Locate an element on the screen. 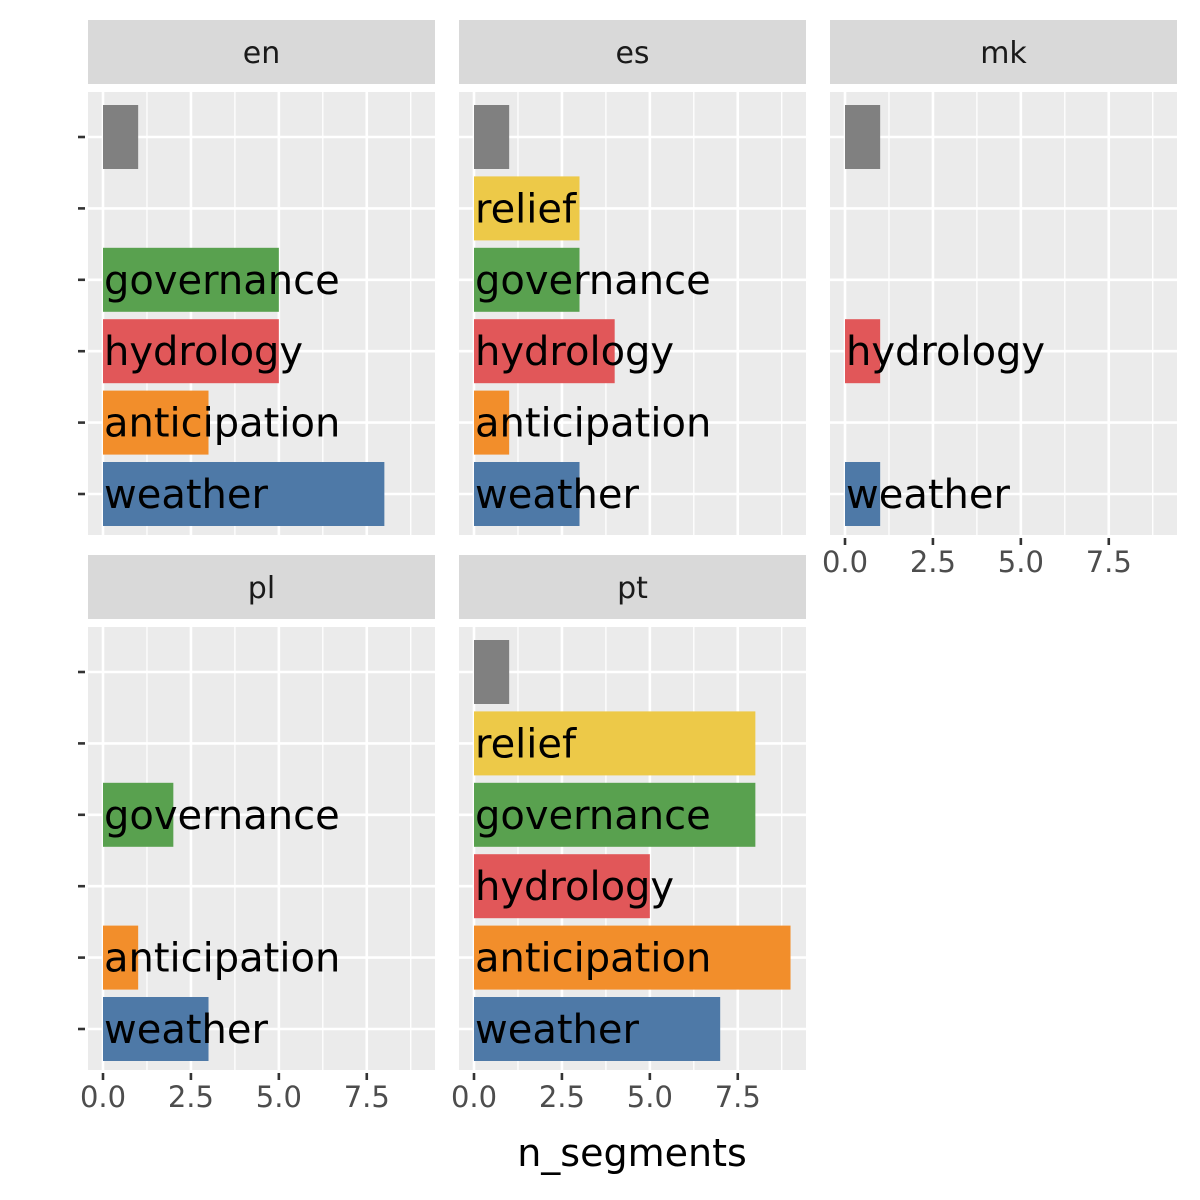 Image resolution: width=1200 pixels, height=1200 pixels. facet-panel-en: en weather anticipation hydrology governance is located at coordinates (256, 277).